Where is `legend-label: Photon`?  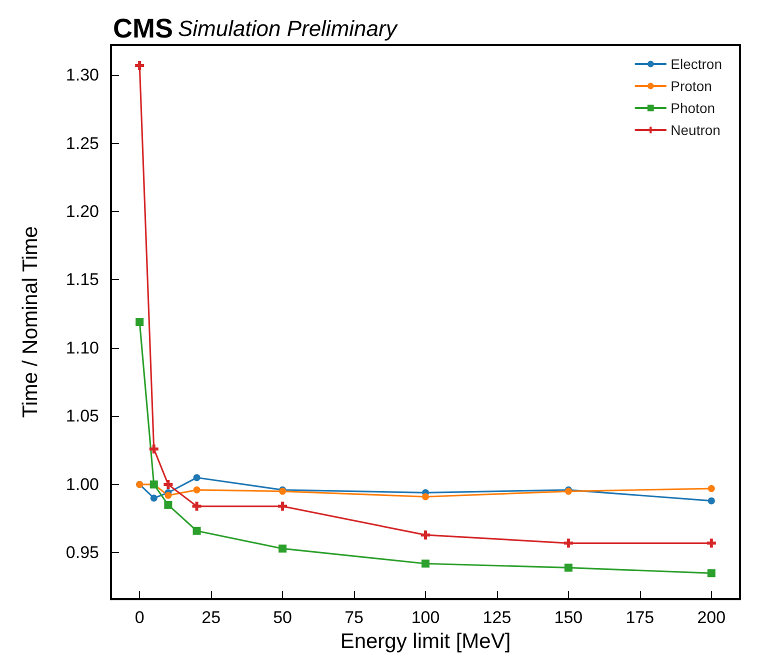 legend-label: Photon is located at coordinates (693, 108).